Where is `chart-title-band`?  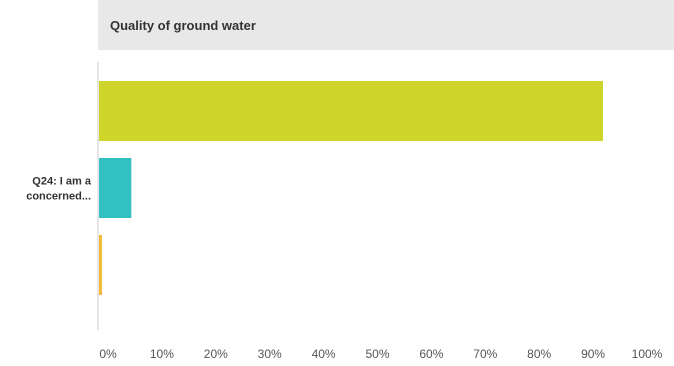 chart-title-band is located at coordinates (386, 25).